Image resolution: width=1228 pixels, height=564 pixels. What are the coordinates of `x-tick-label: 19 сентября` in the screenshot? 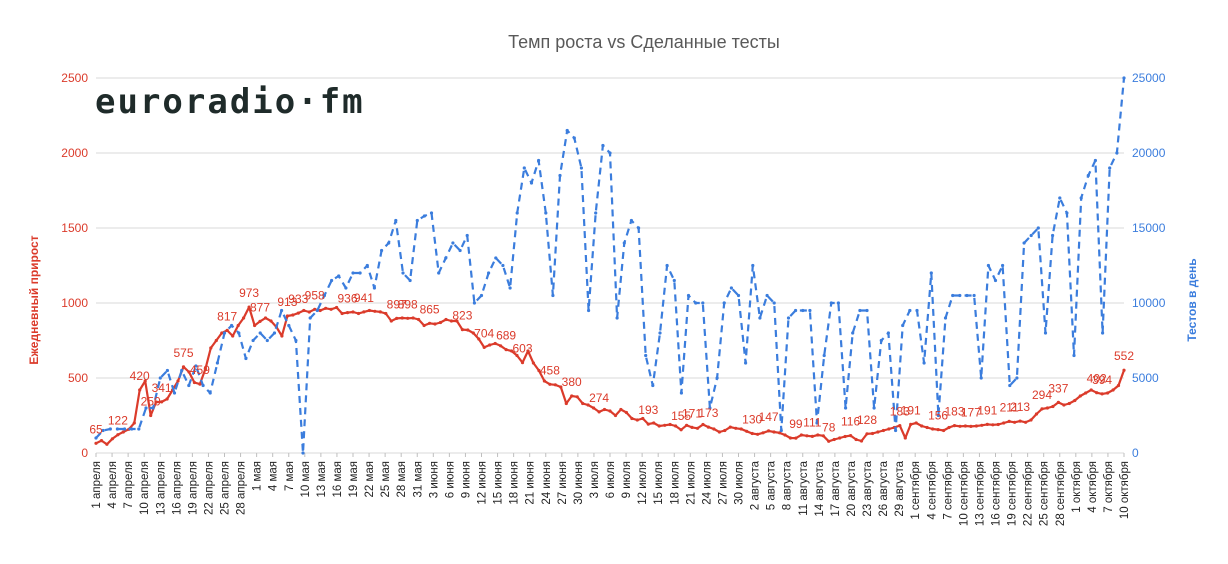 It's located at (1013, 493).